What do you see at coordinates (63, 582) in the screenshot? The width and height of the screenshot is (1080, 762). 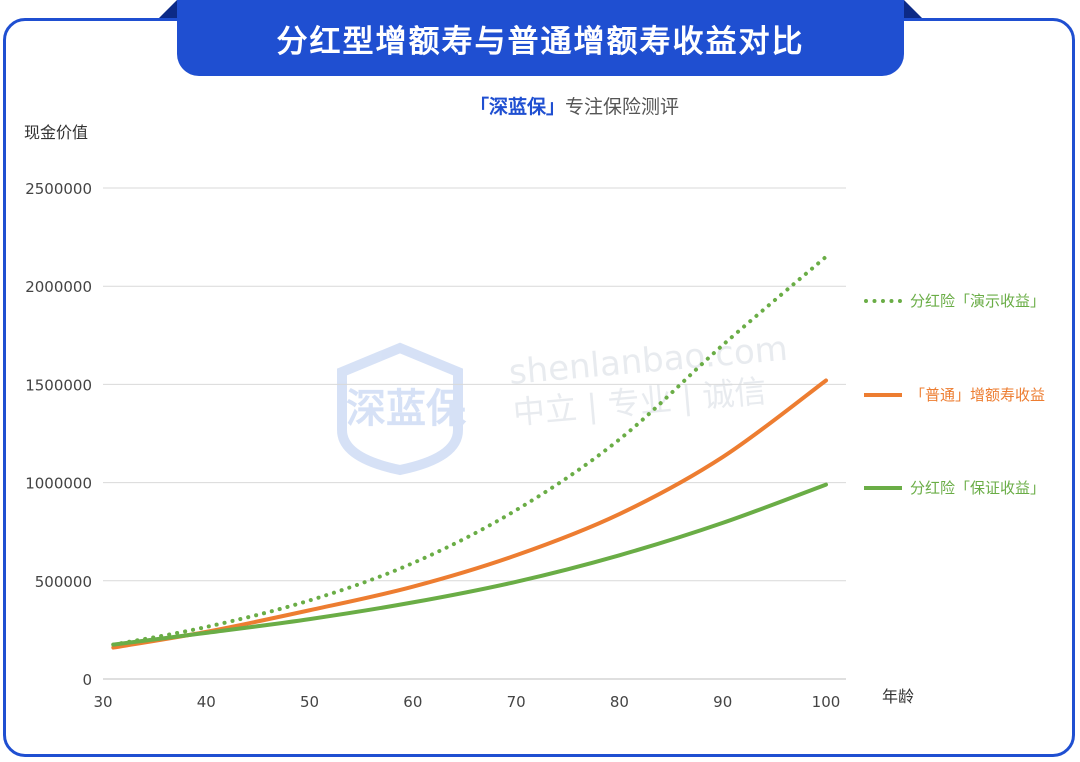 I see `y-tick-label: 500000` at bounding box center [63, 582].